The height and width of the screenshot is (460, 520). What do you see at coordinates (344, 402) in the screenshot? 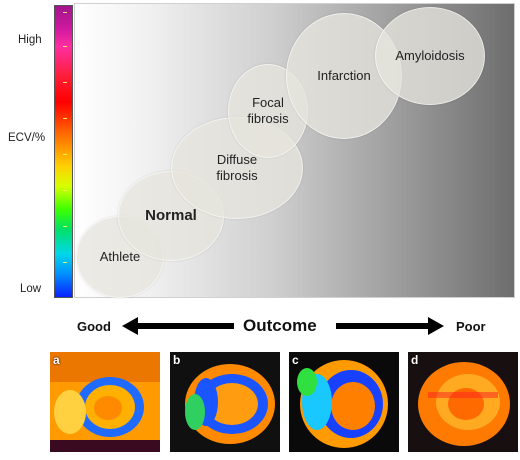
I see `mri-image-c: c` at bounding box center [344, 402].